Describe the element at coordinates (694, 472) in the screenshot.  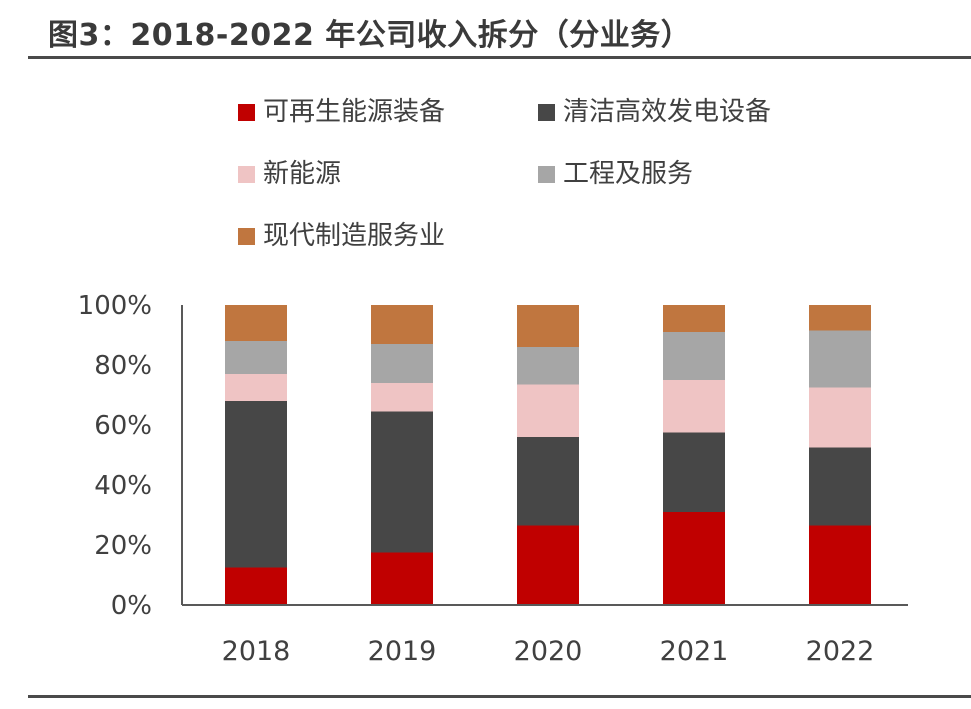
I see `bar-segment-2021-s2` at that location.